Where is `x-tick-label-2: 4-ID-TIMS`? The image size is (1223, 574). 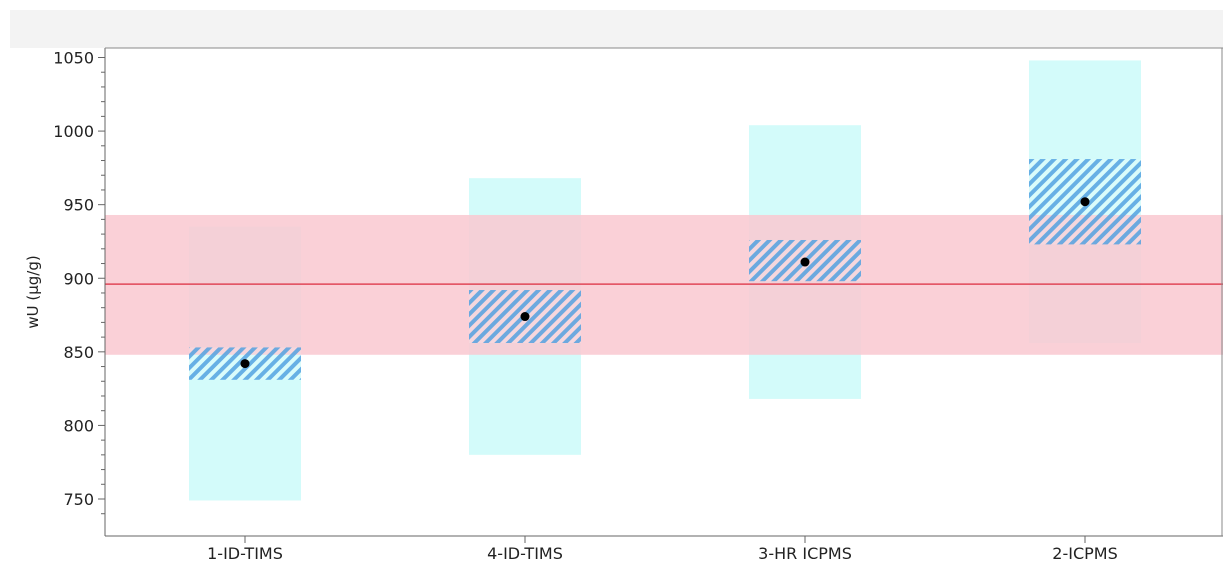
x-tick-label-2: 4-ID-TIMS is located at coordinates (525, 553).